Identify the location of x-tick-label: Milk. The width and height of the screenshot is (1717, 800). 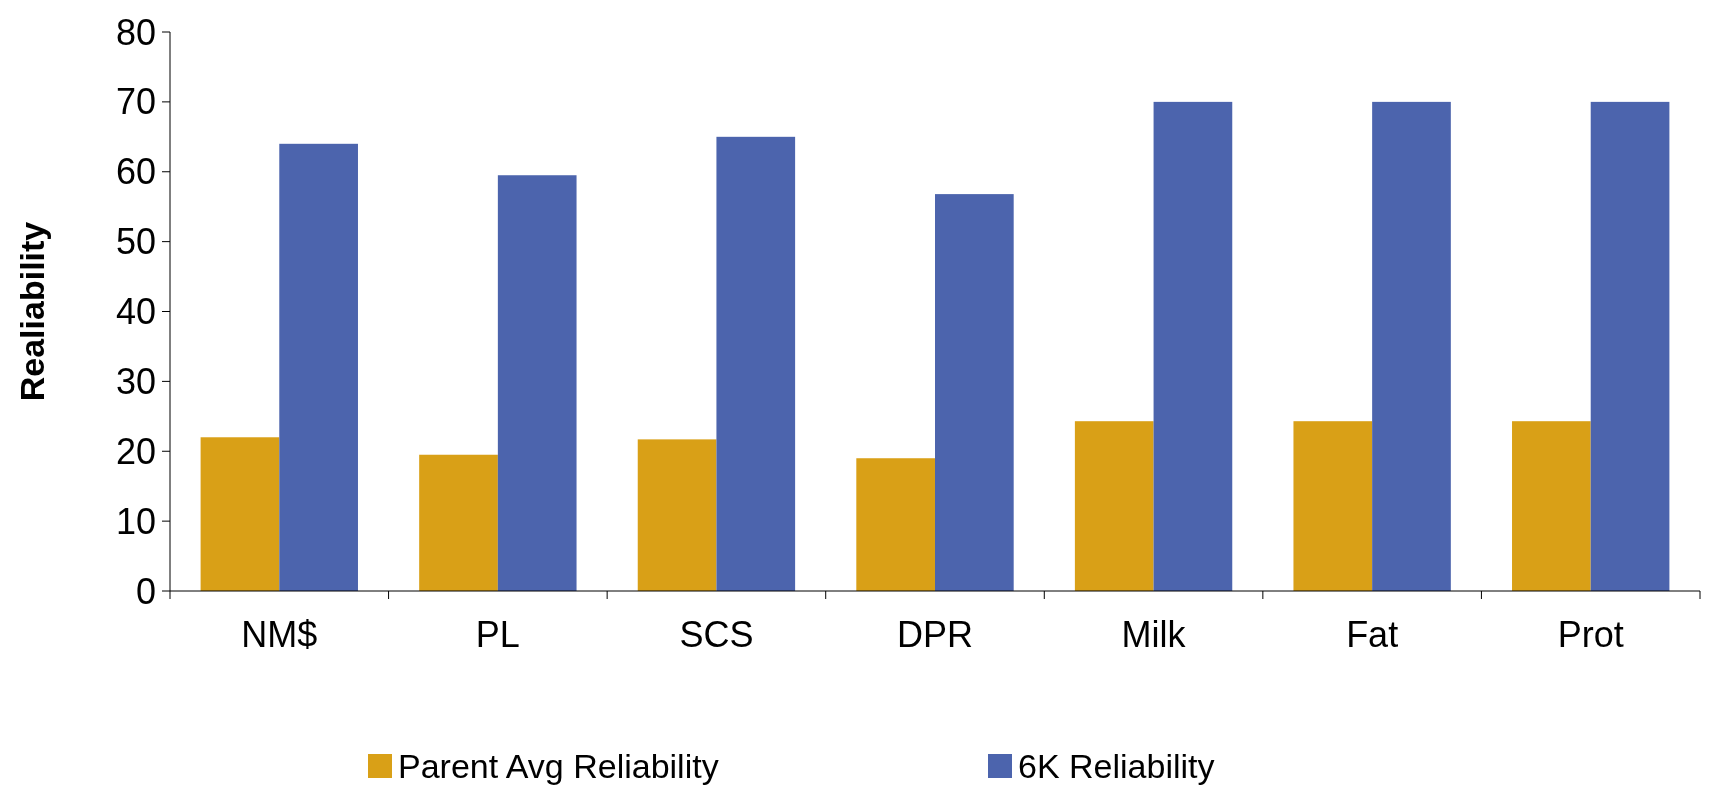
(1154, 634).